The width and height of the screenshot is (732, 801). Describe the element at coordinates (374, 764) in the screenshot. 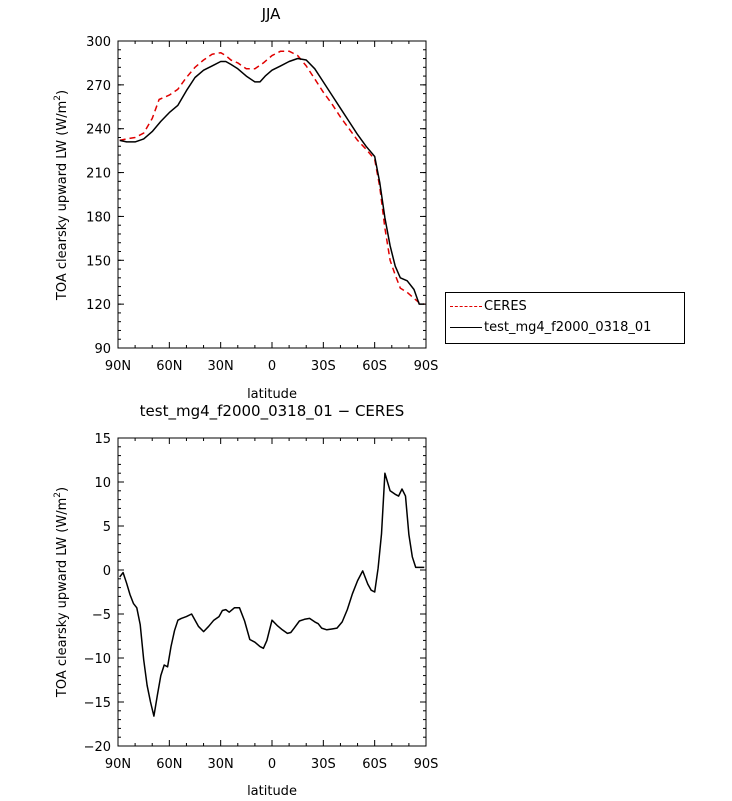

I see `bottom-x-tick-label: 60S` at that location.